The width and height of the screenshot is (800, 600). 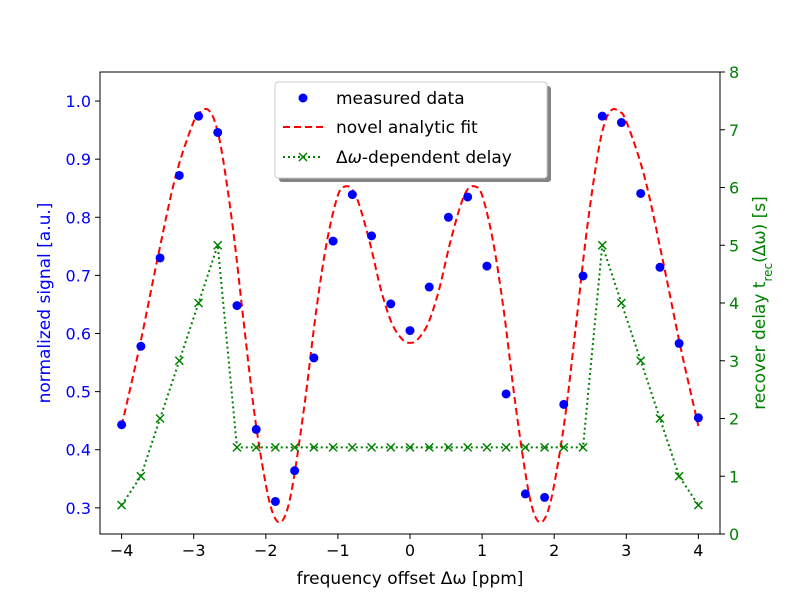 I want to click on x-axis-label: frequency offset Δω [ppm], so click(x=410, y=579).